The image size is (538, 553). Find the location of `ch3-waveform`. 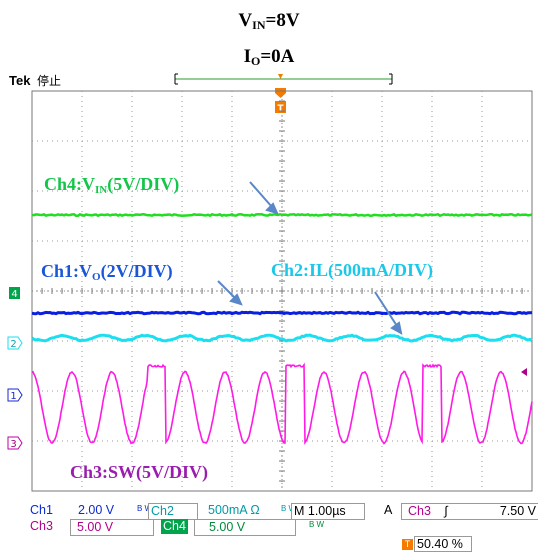

ch3-waveform is located at coordinates (282, 403).